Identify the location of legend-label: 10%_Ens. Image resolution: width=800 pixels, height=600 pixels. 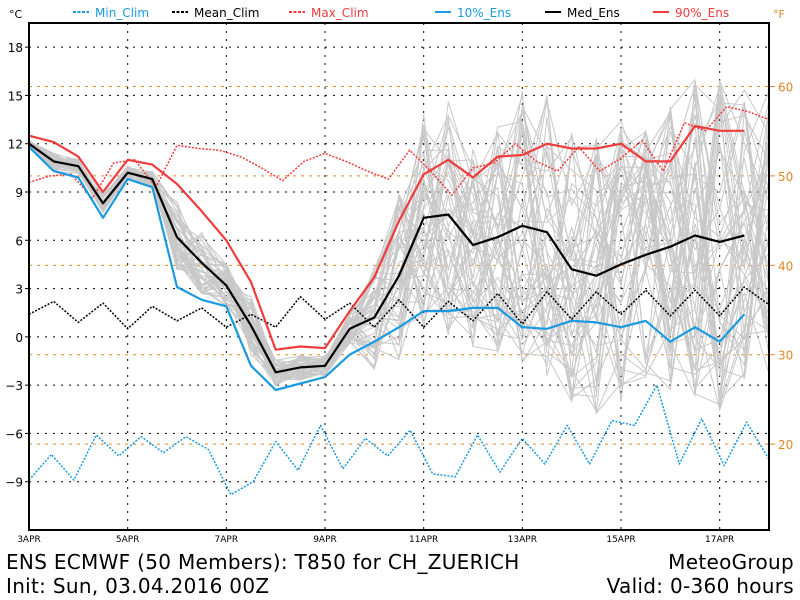
(484, 13).